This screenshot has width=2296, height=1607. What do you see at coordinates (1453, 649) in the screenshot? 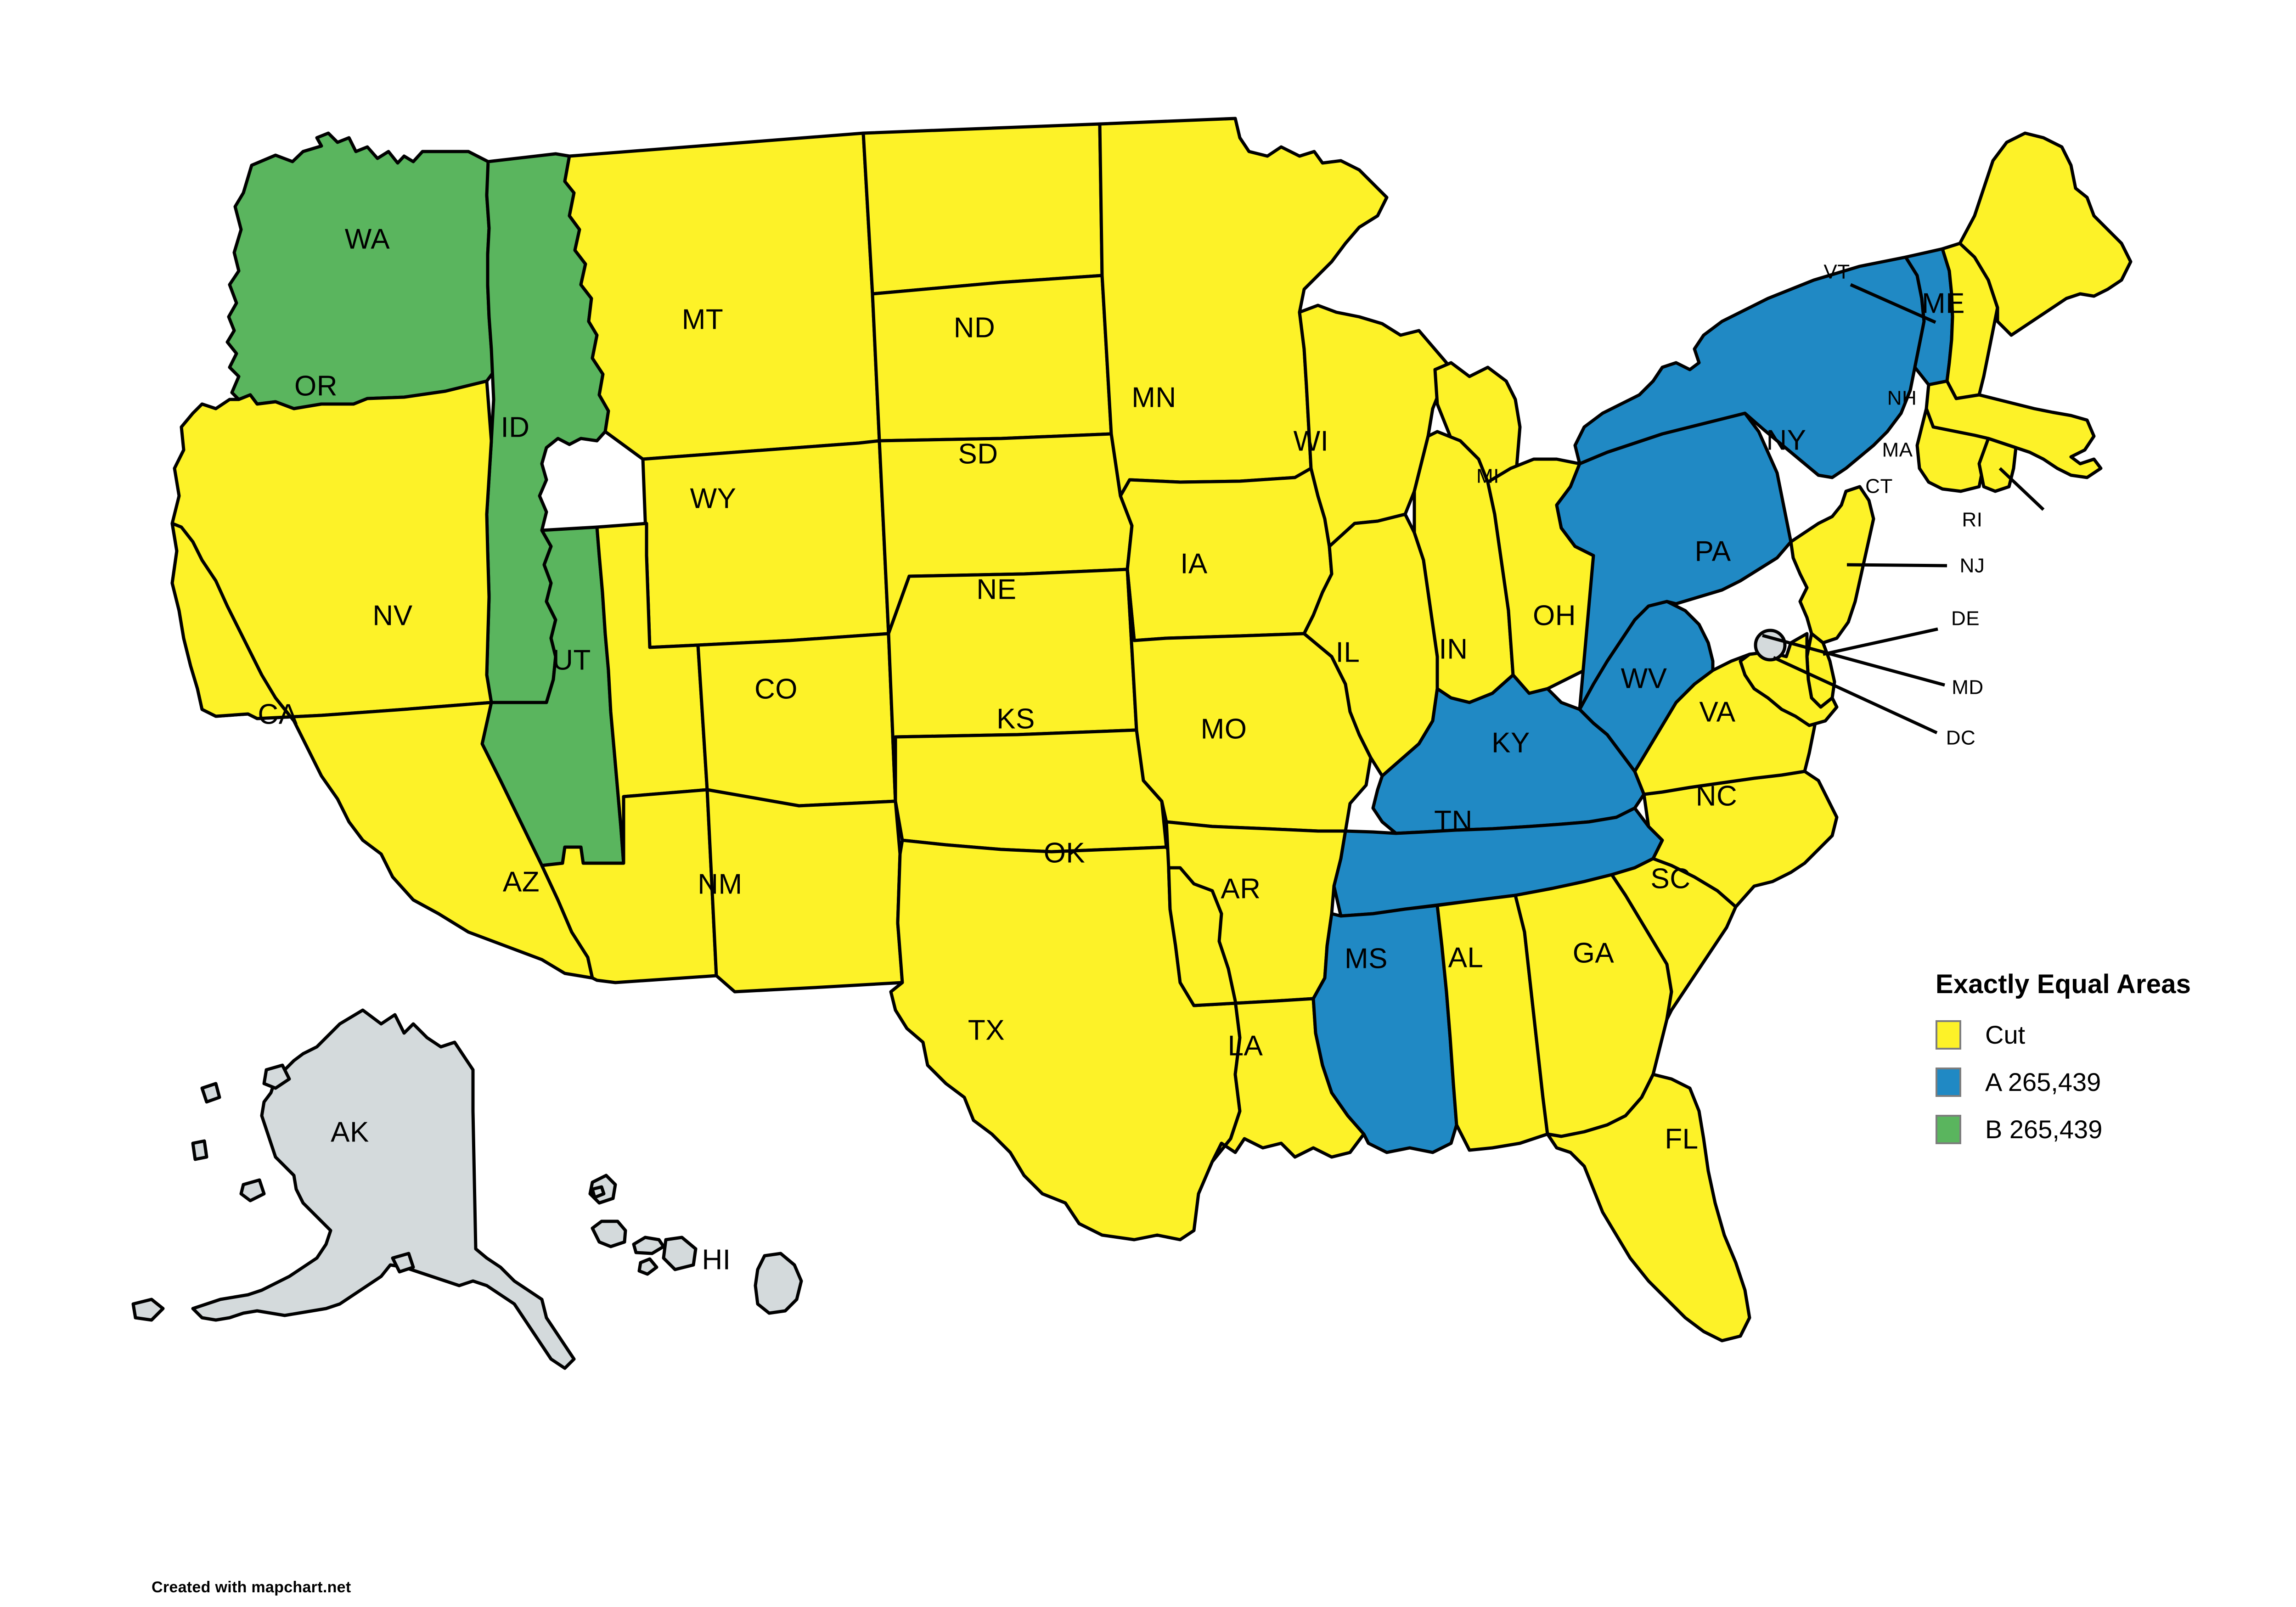
I see `label-IN: IN` at bounding box center [1453, 649].